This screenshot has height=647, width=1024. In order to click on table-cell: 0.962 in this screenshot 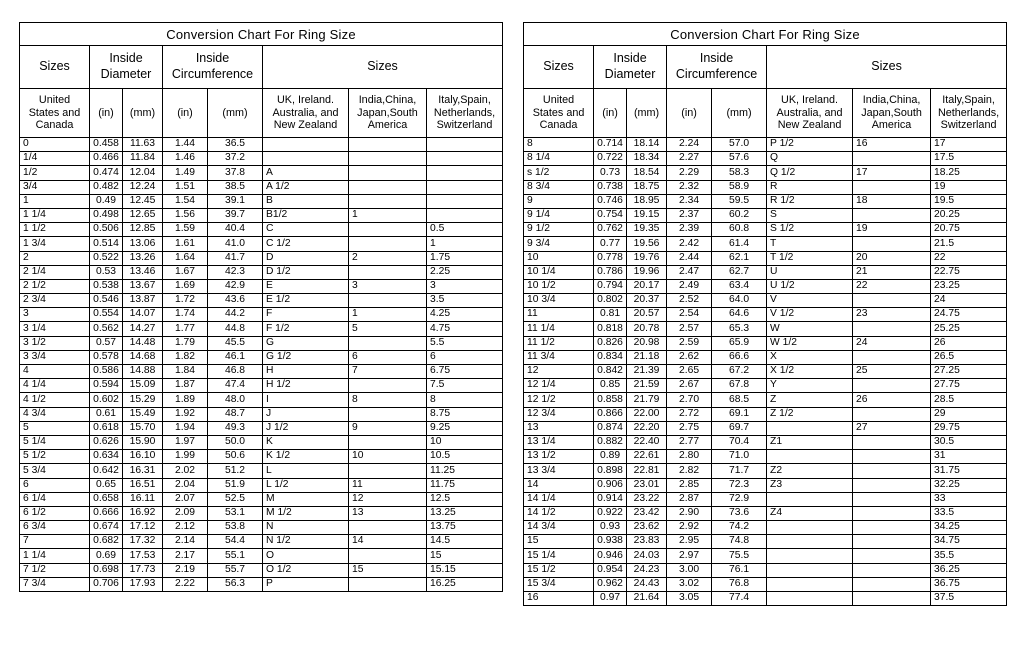, I will do `click(610, 584)`.